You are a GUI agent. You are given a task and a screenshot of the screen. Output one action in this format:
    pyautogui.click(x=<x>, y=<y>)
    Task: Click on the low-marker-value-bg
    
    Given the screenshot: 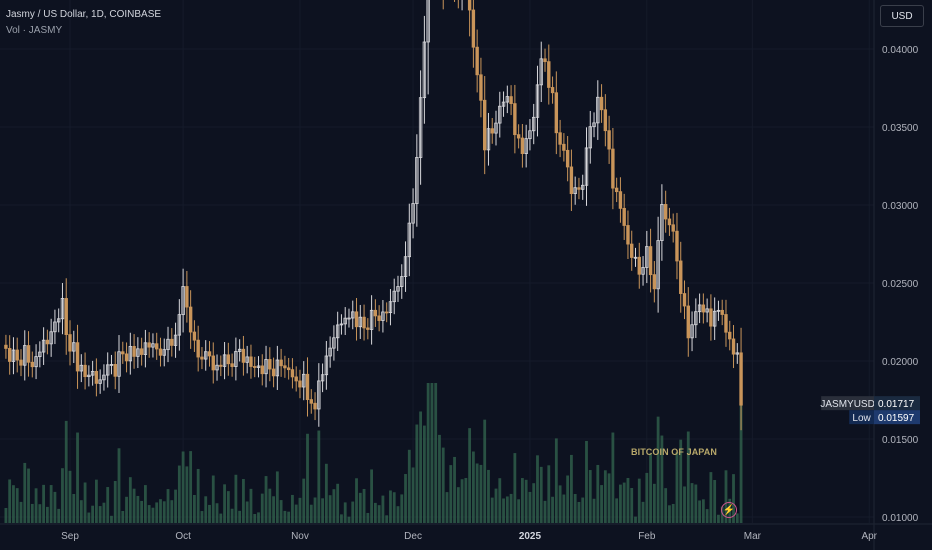 What is the action you would take?
    pyautogui.click(x=897, y=417)
    